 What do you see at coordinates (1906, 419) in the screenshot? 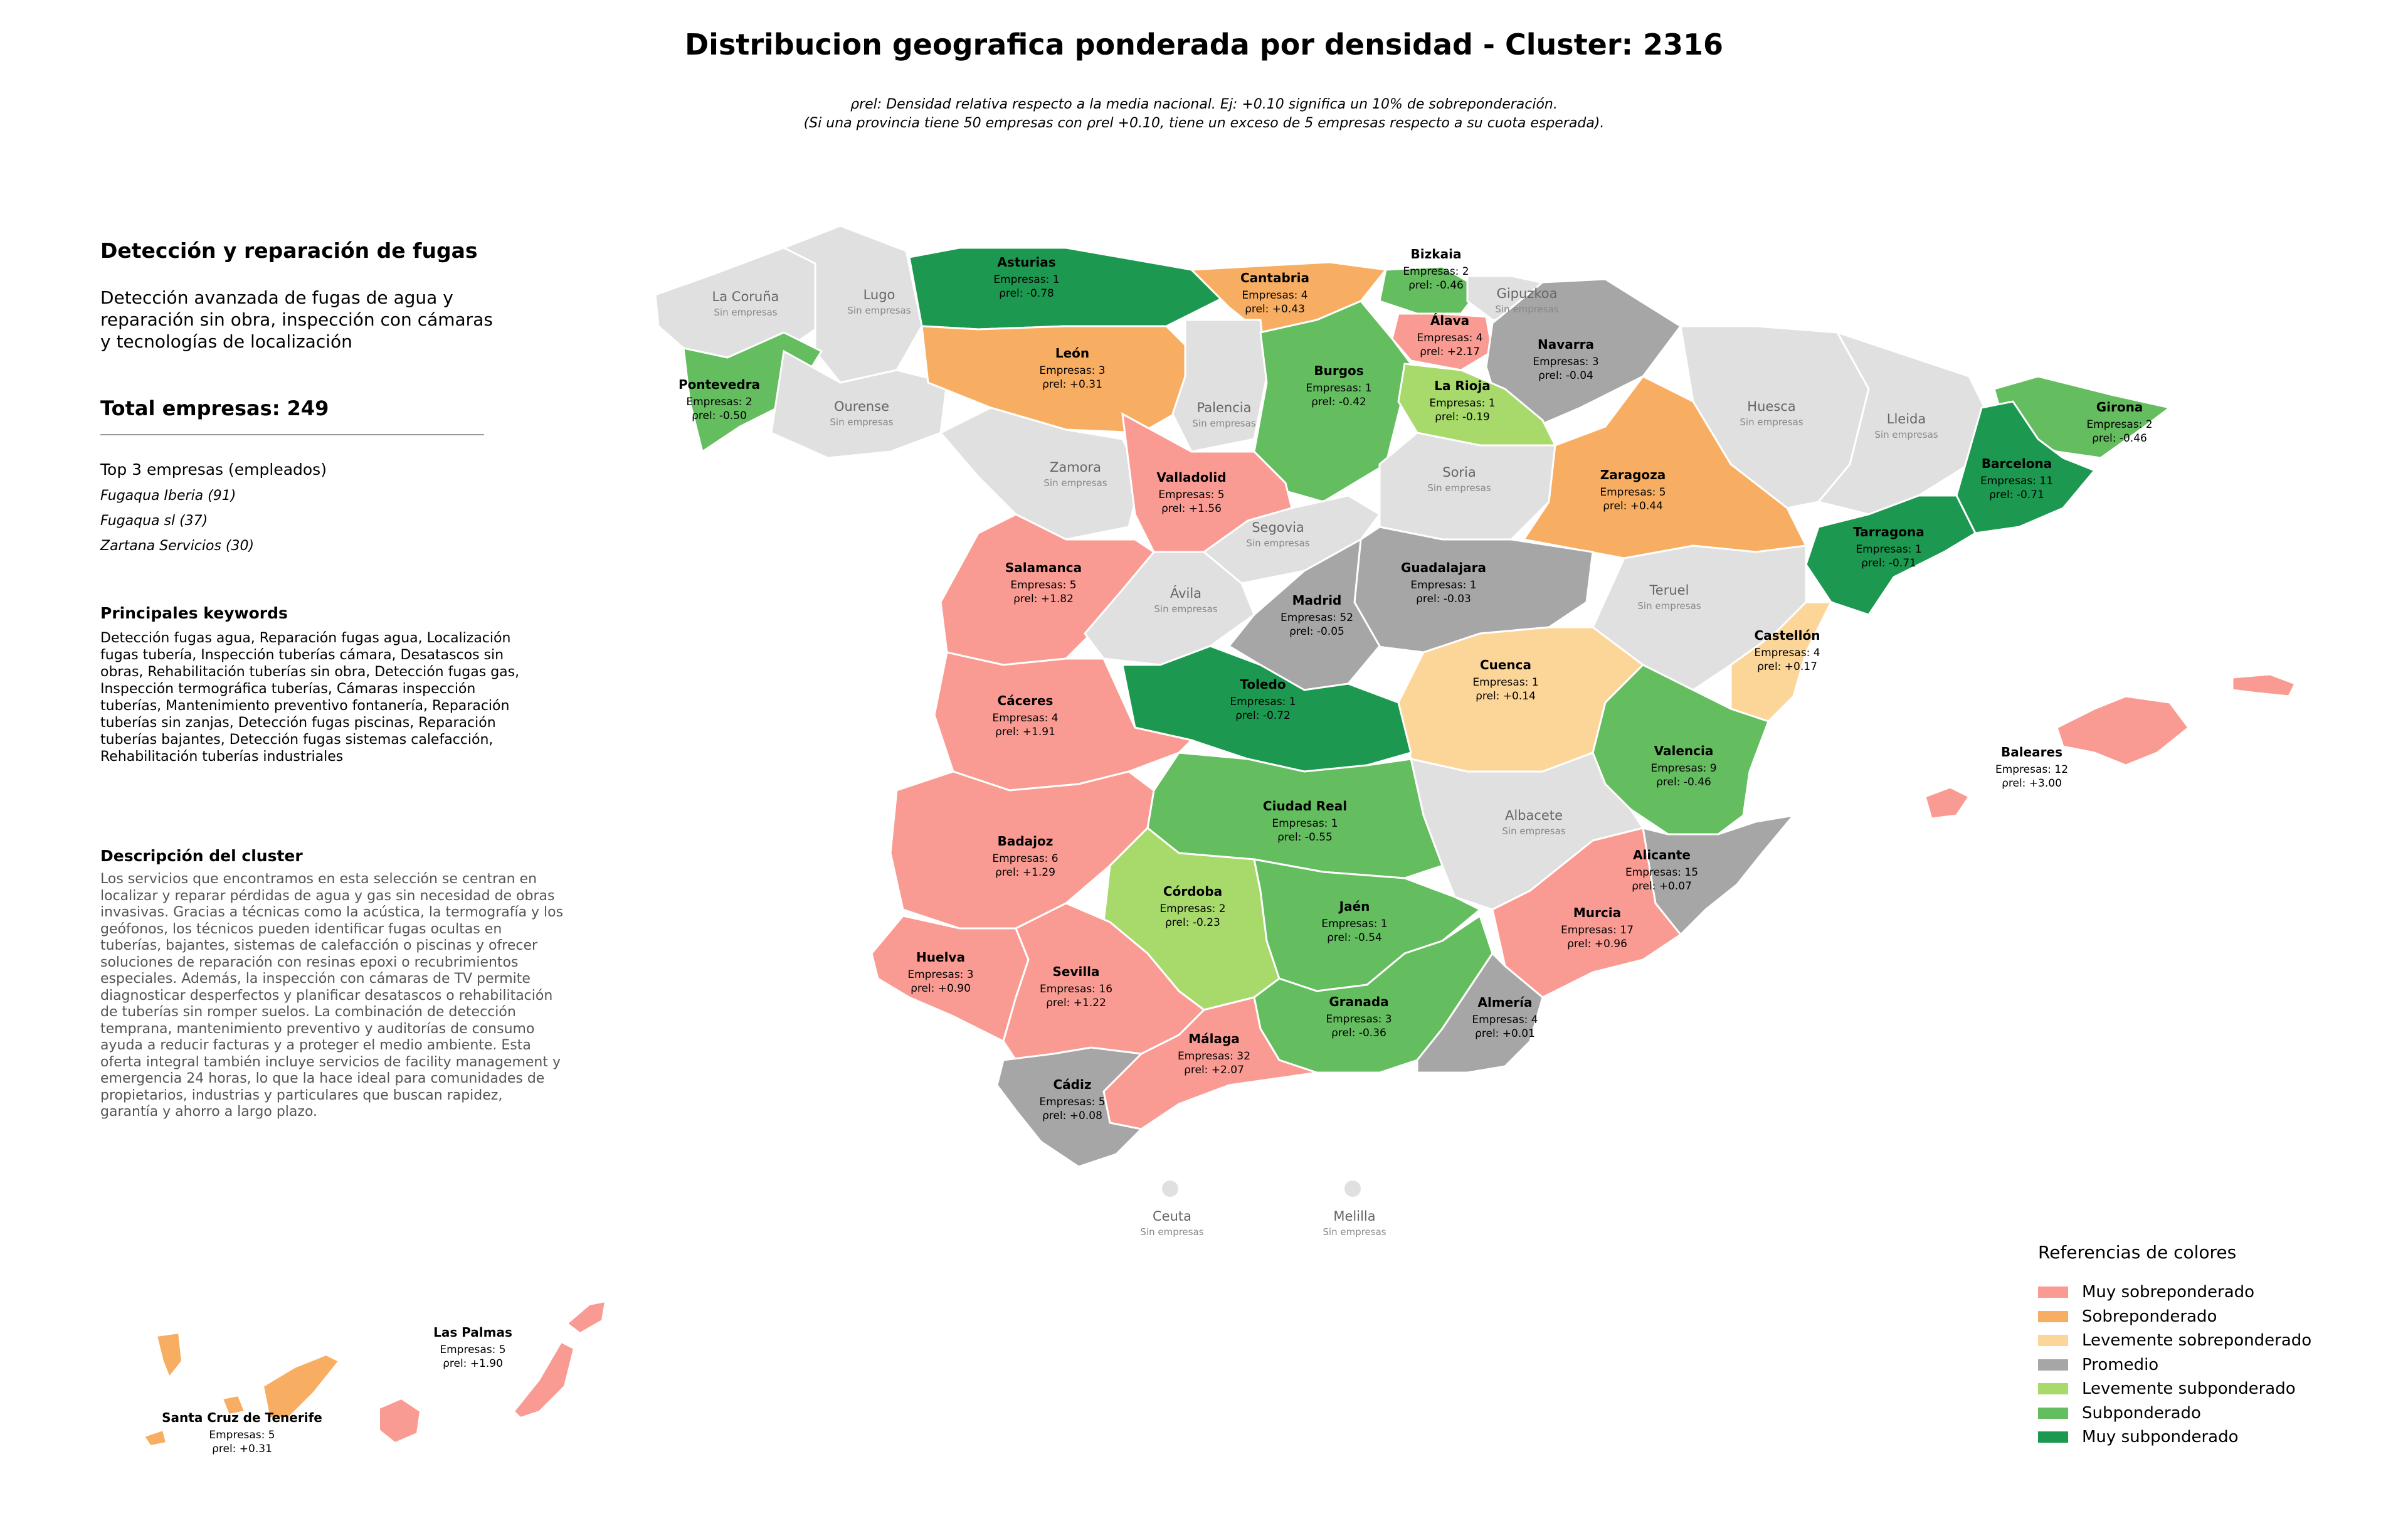
I see `province-name-lleida: Lleida` at bounding box center [1906, 419].